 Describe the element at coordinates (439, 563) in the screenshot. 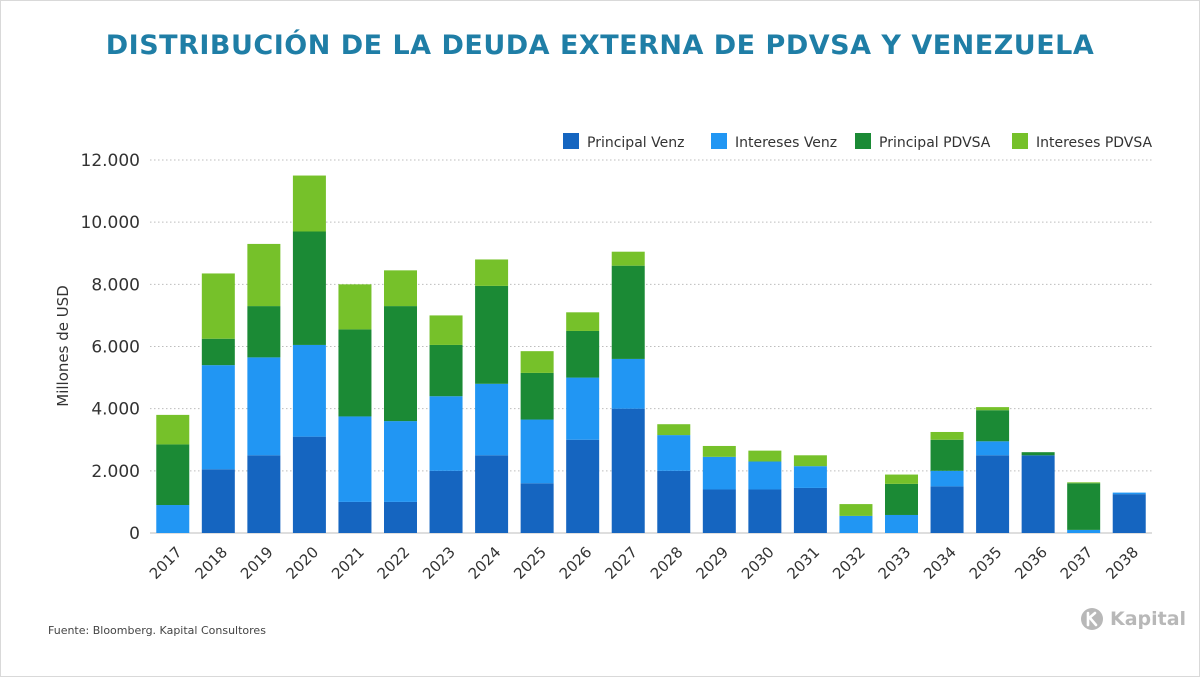

I see `x-tick-label: 2023` at that location.